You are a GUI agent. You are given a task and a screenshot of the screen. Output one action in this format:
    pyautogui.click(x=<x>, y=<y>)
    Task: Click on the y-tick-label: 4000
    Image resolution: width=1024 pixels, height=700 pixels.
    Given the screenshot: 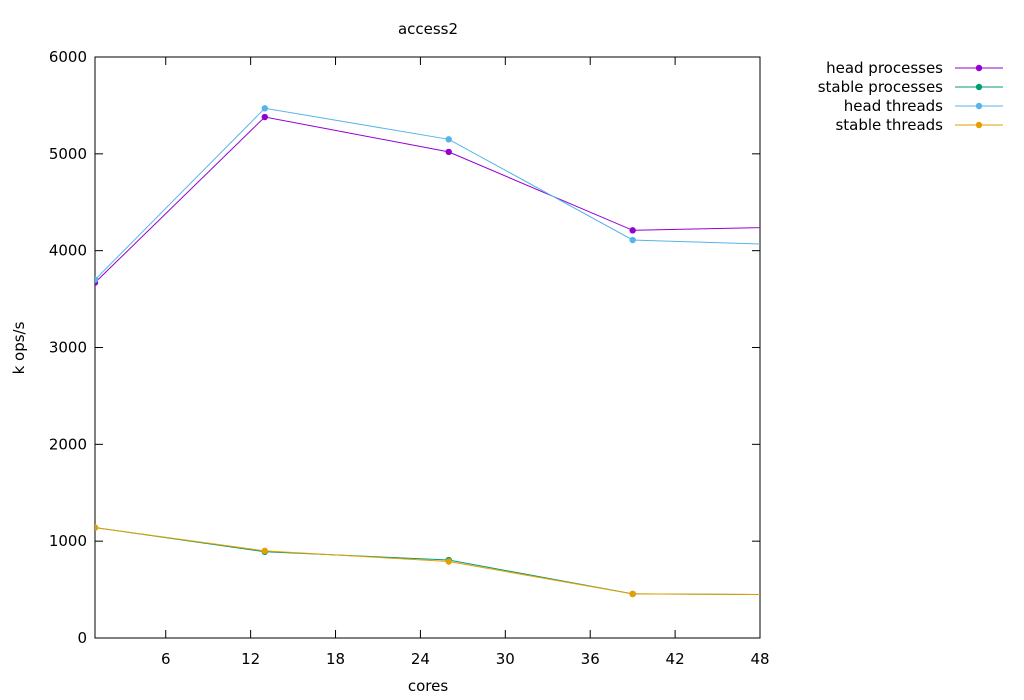 What is the action you would take?
    pyautogui.click(x=68, y=251)
    